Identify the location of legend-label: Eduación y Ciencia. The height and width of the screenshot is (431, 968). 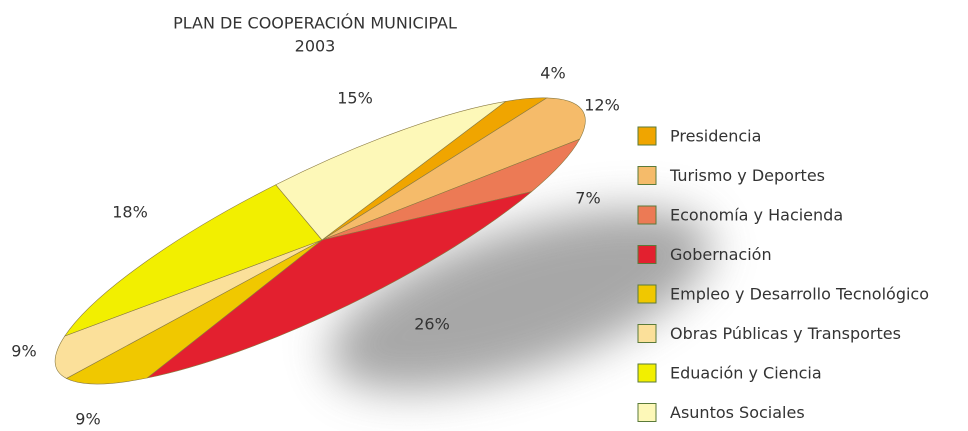
(746, 373).